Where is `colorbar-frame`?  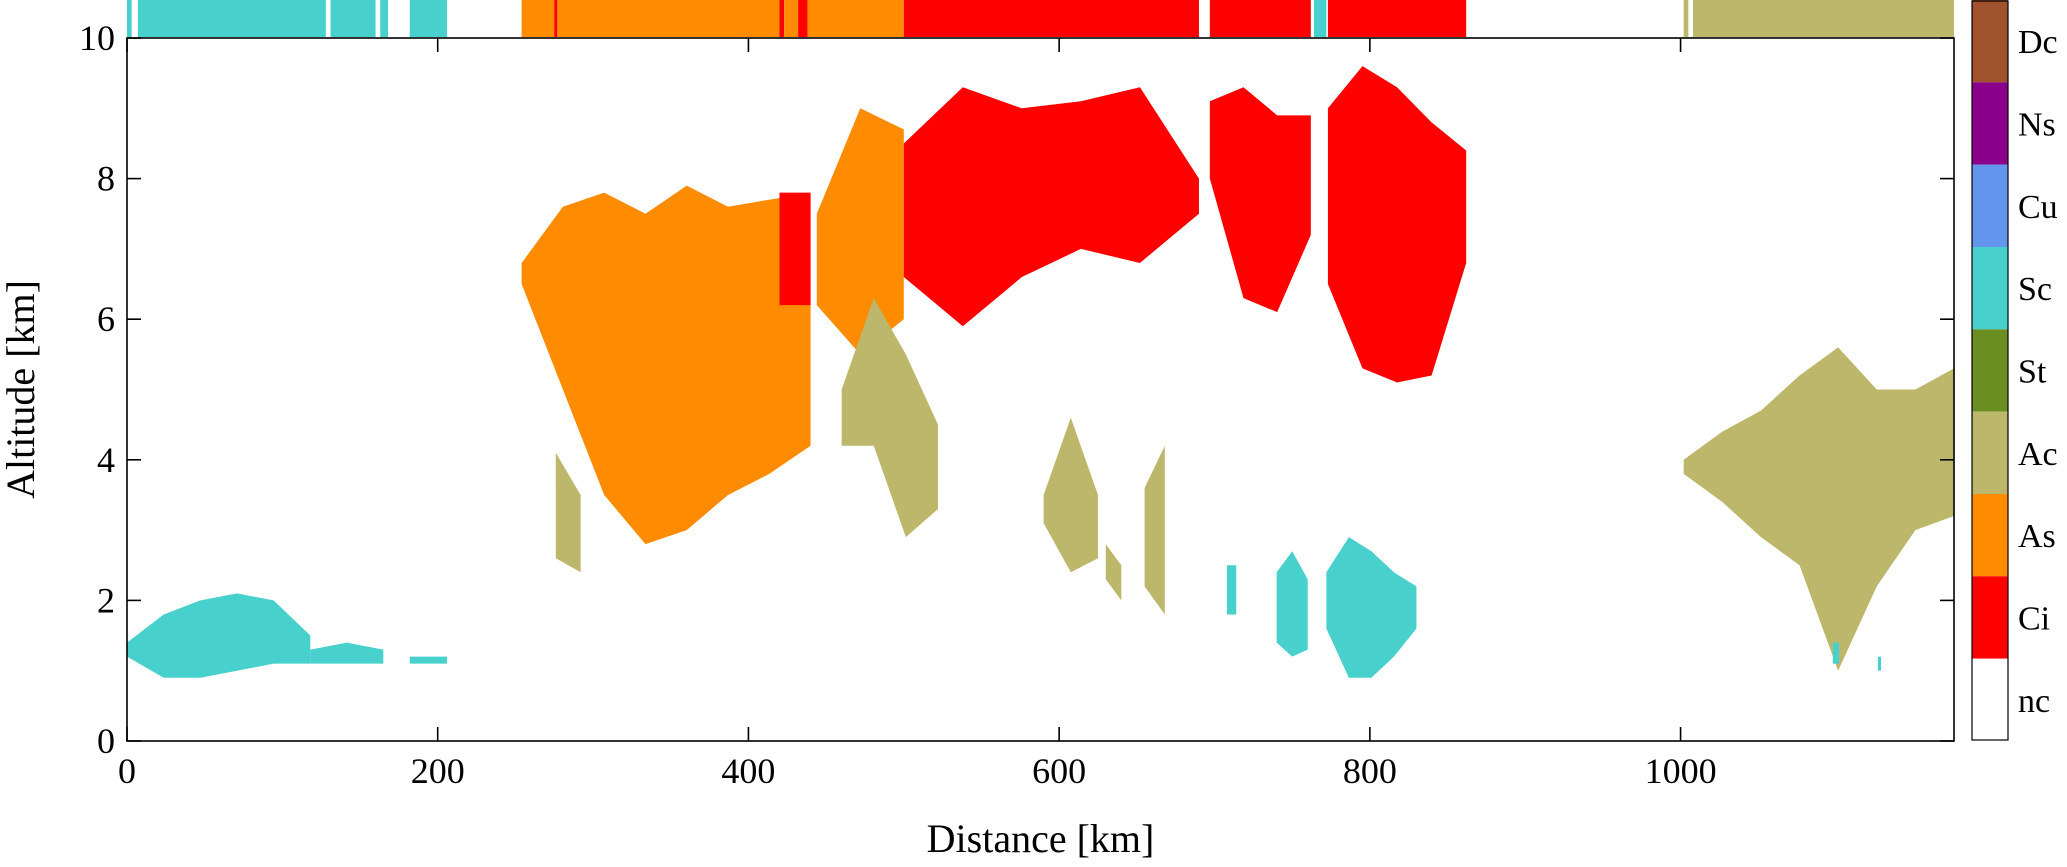
colorbar-frame is located at coordinates (1990, 370).